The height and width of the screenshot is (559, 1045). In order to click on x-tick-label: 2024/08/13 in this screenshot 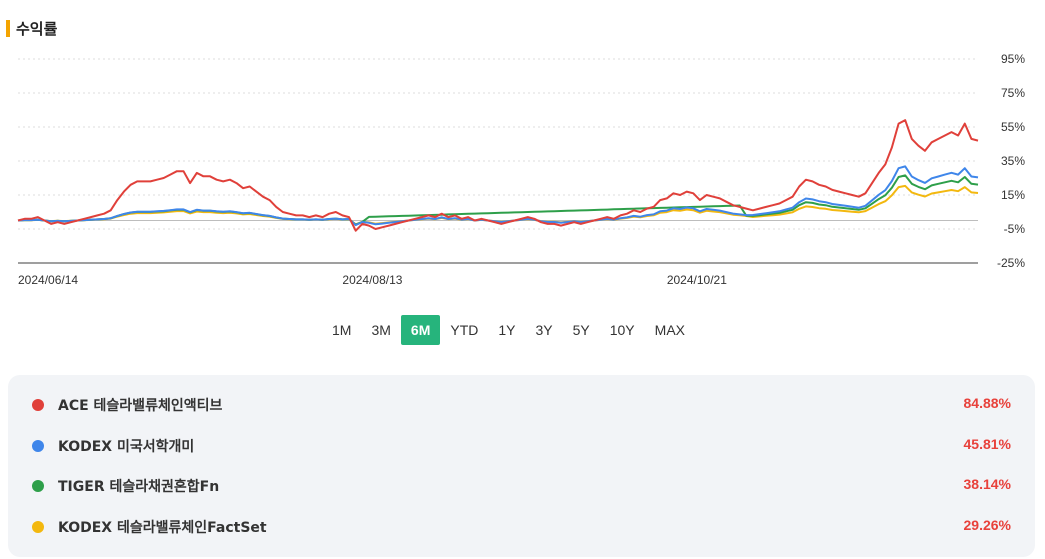, I will do `click(372, 280)`.